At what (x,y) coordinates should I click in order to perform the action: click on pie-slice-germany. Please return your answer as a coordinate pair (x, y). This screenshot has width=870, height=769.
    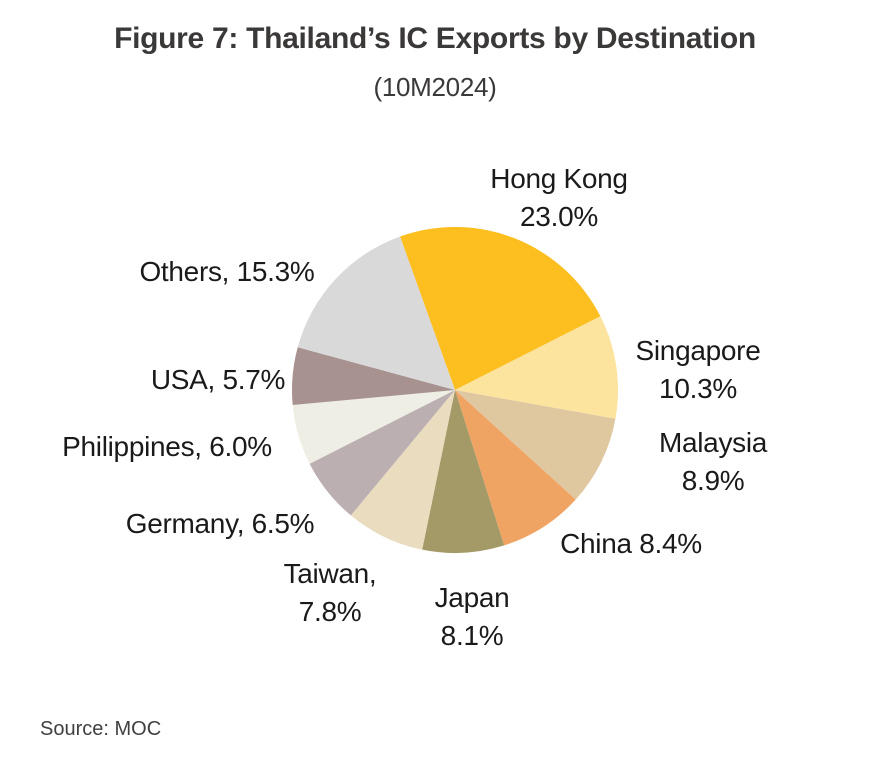
    Looking at the image, I should click on (382, 453).